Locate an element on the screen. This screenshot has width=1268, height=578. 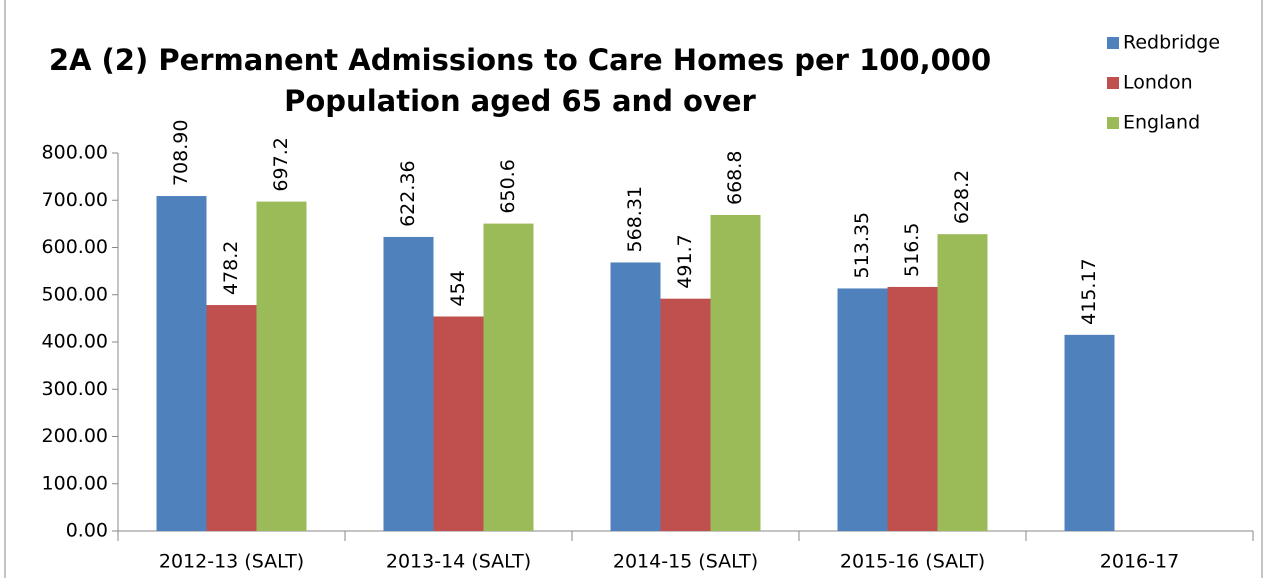
data-label: 622.36 is located at coordinates (408, 193).